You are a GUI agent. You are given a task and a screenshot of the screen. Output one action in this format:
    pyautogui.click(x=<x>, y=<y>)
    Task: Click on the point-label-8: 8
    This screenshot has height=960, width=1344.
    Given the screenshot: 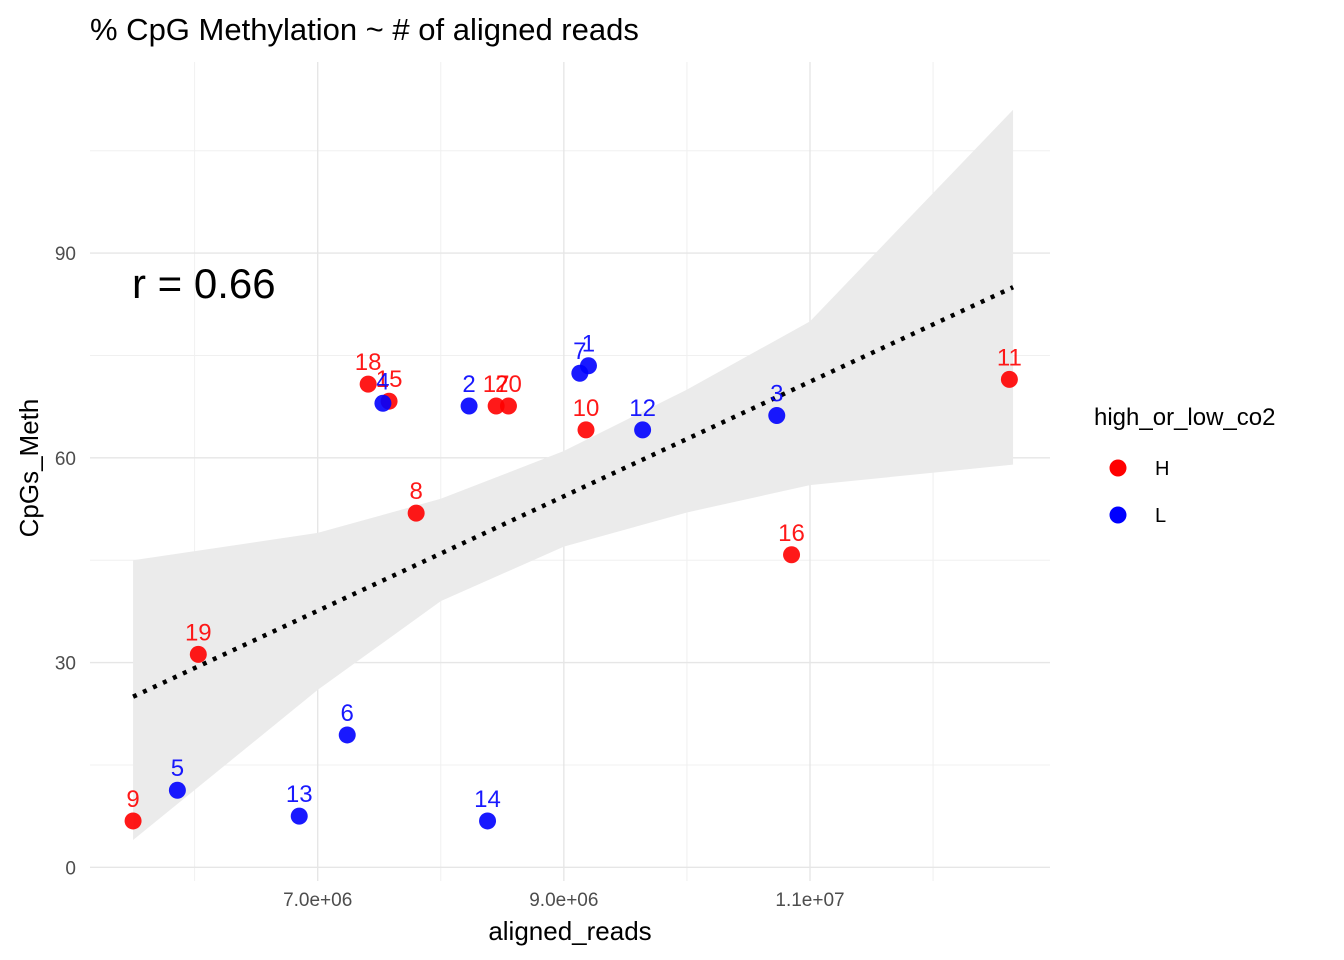 What is the action you would take?
    pyautogui.click(x=415, y=491)
    